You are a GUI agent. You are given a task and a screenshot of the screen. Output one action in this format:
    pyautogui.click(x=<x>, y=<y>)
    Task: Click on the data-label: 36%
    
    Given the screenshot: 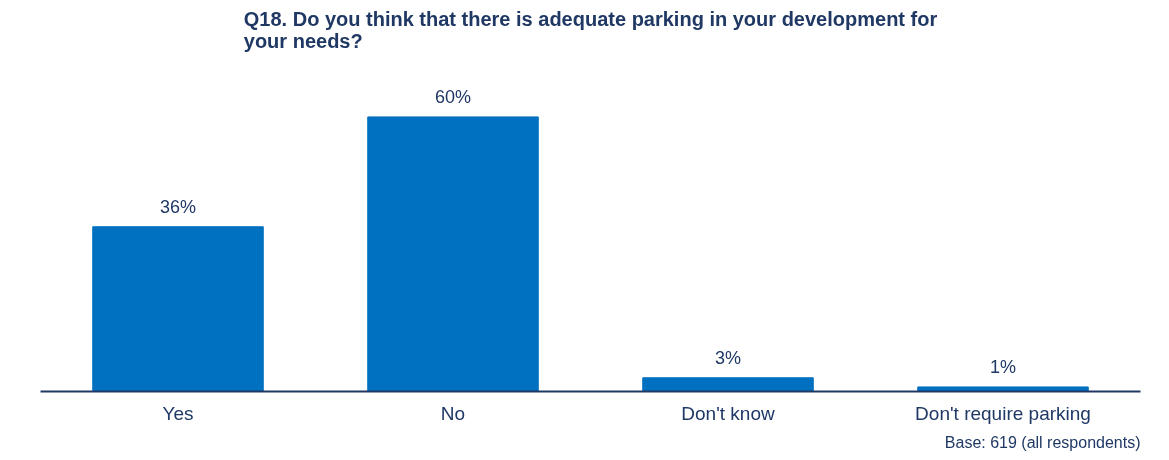 What is the action you would take?
    pyautogui.click(x=178, y=206)
    